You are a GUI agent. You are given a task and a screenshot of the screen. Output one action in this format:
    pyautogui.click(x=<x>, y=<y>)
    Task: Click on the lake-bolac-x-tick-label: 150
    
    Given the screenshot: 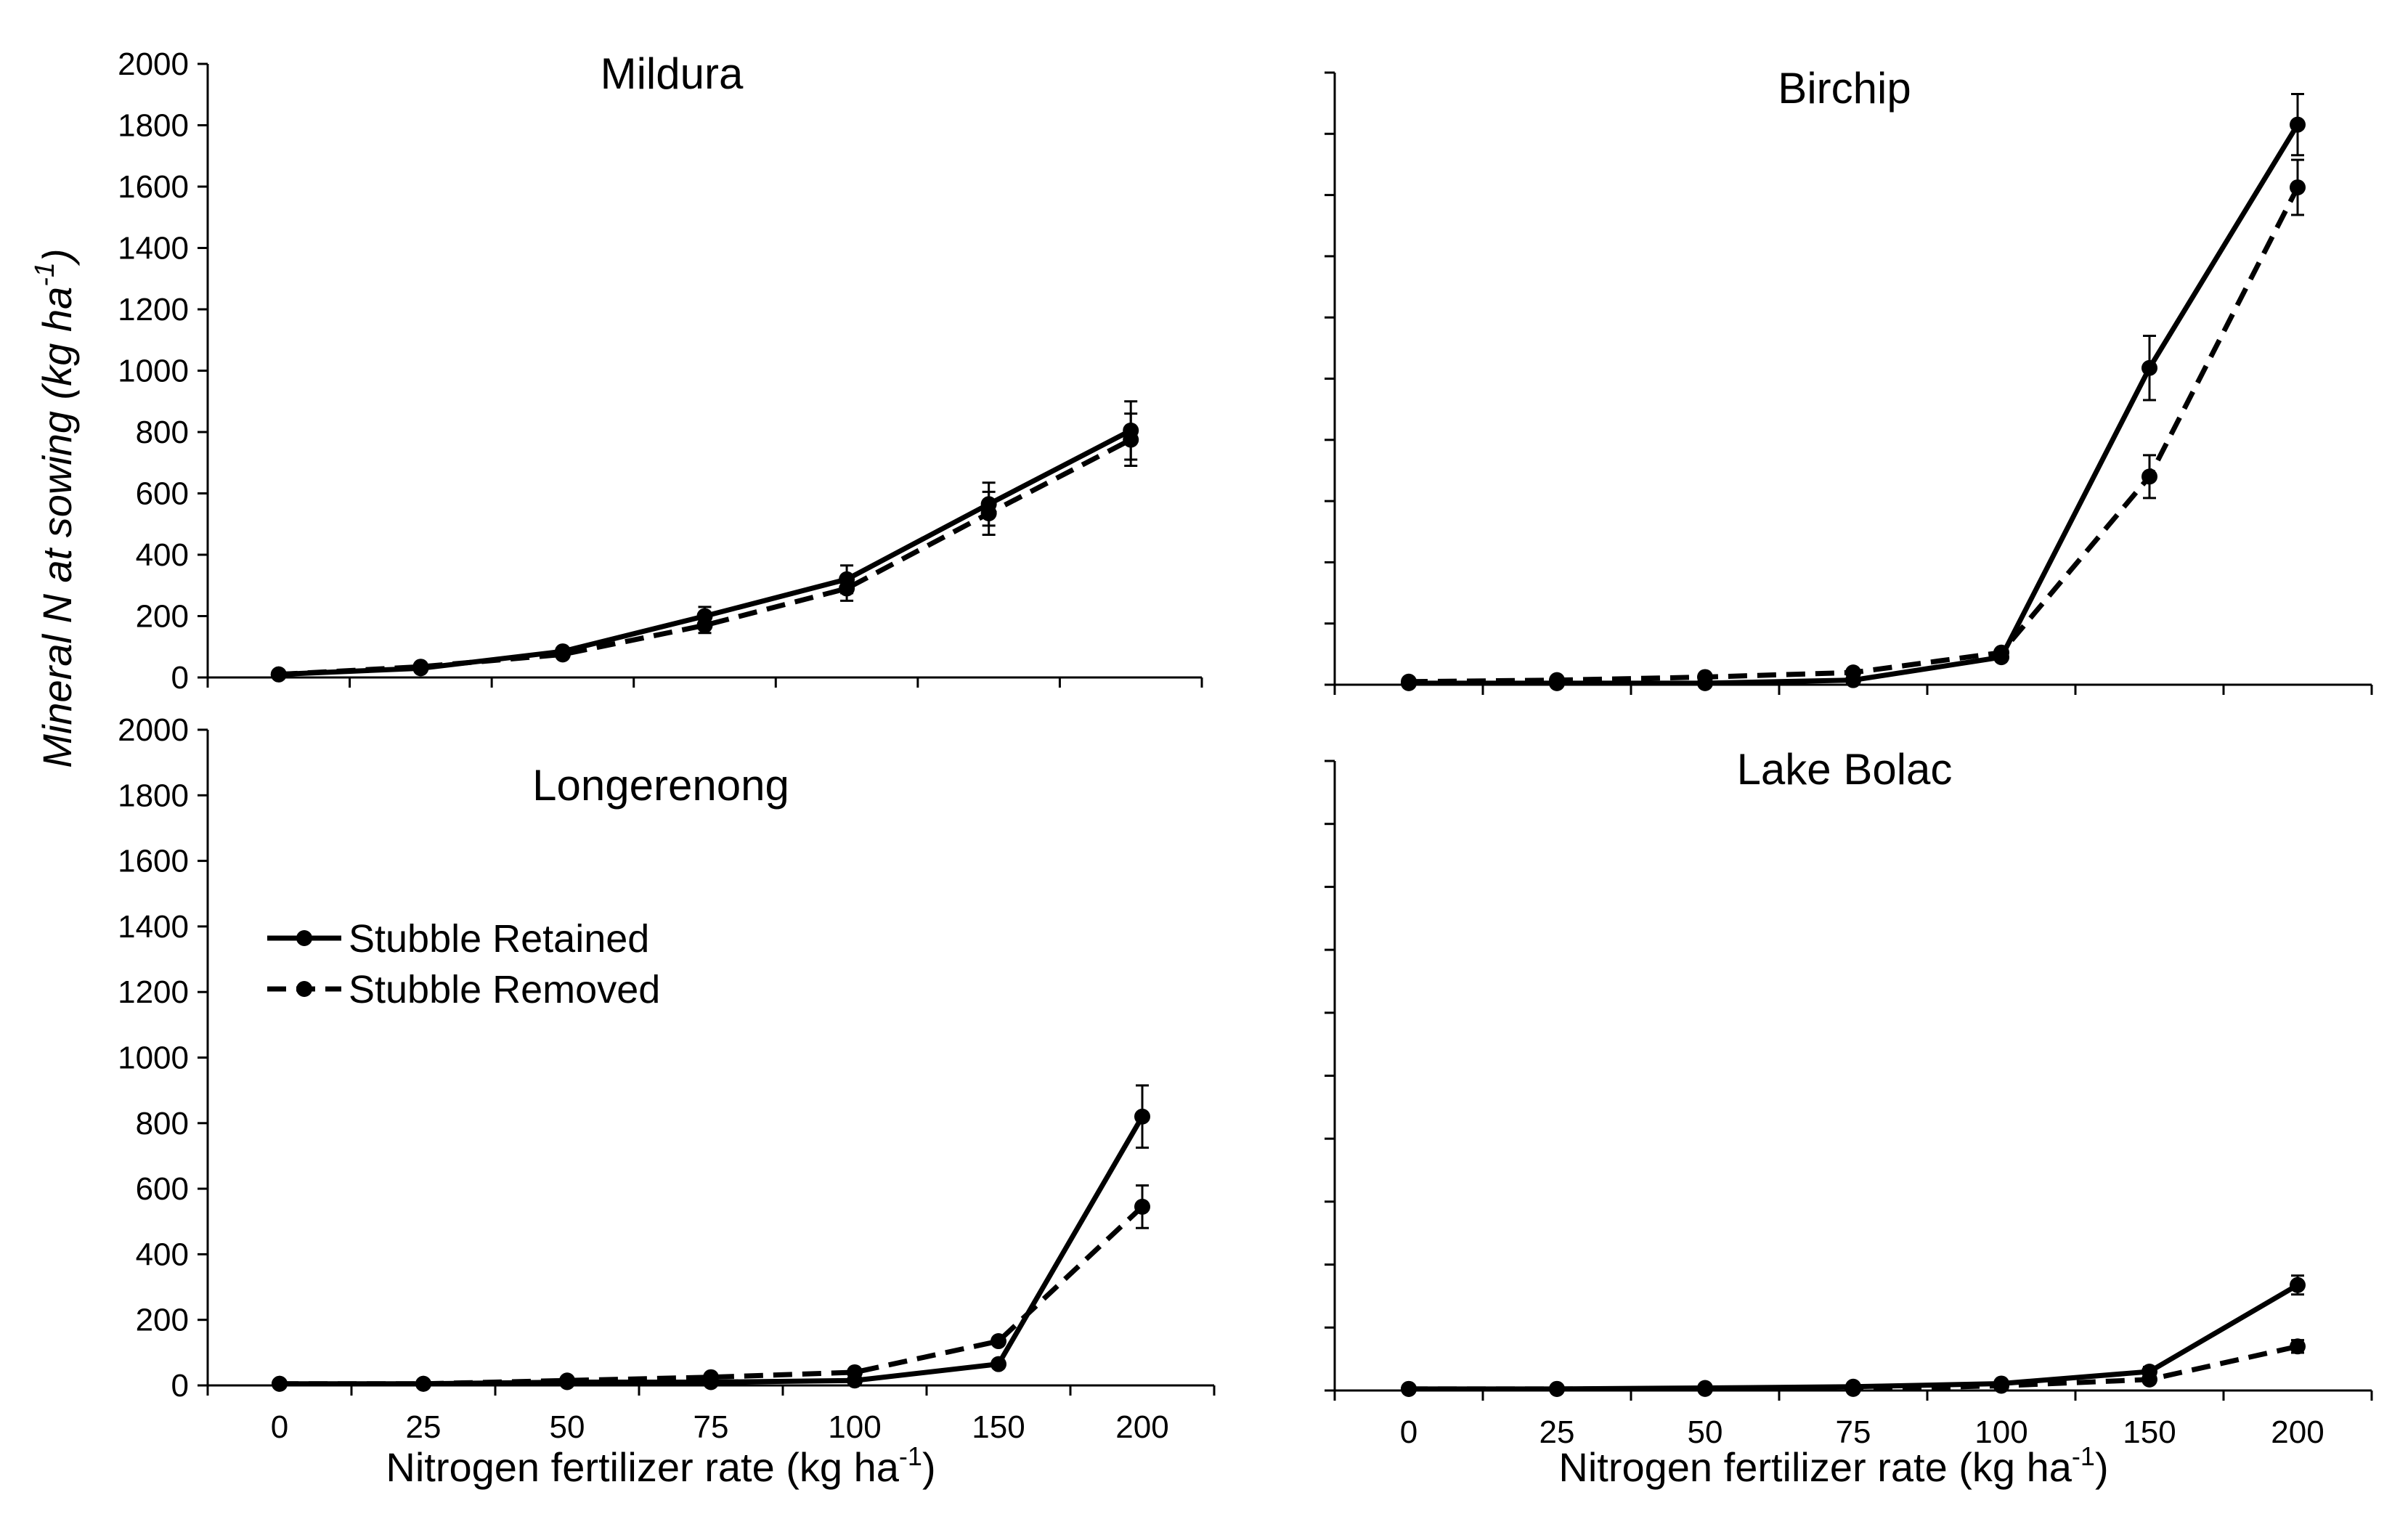 What is the action you would take?
    pyautogui.click(x=2150, y=1432)
    